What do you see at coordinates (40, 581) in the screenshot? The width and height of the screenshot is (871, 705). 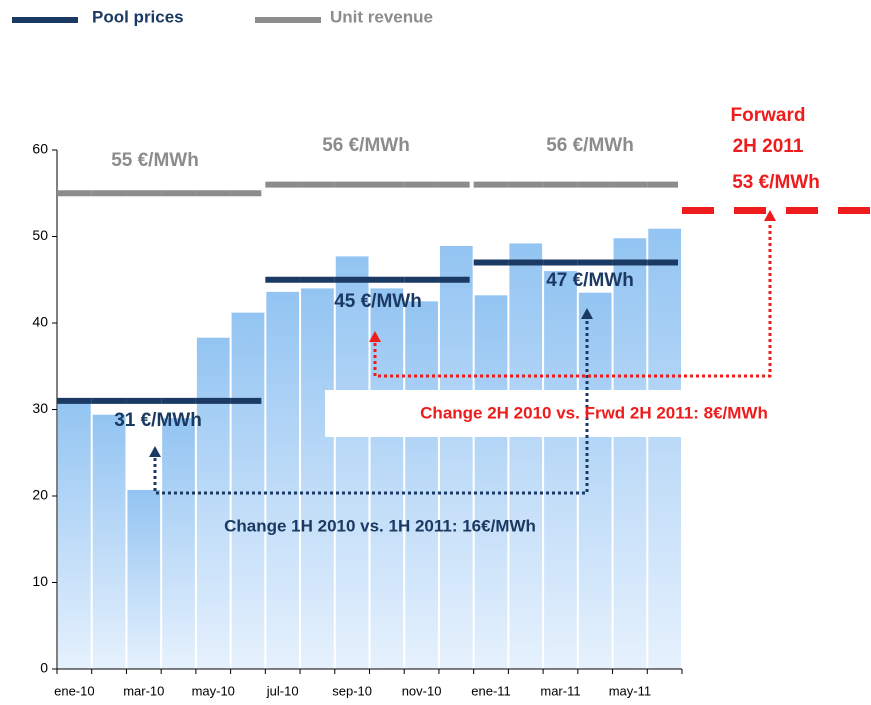 I see `y-tick-label: 10` at bounding box center [40, 581].